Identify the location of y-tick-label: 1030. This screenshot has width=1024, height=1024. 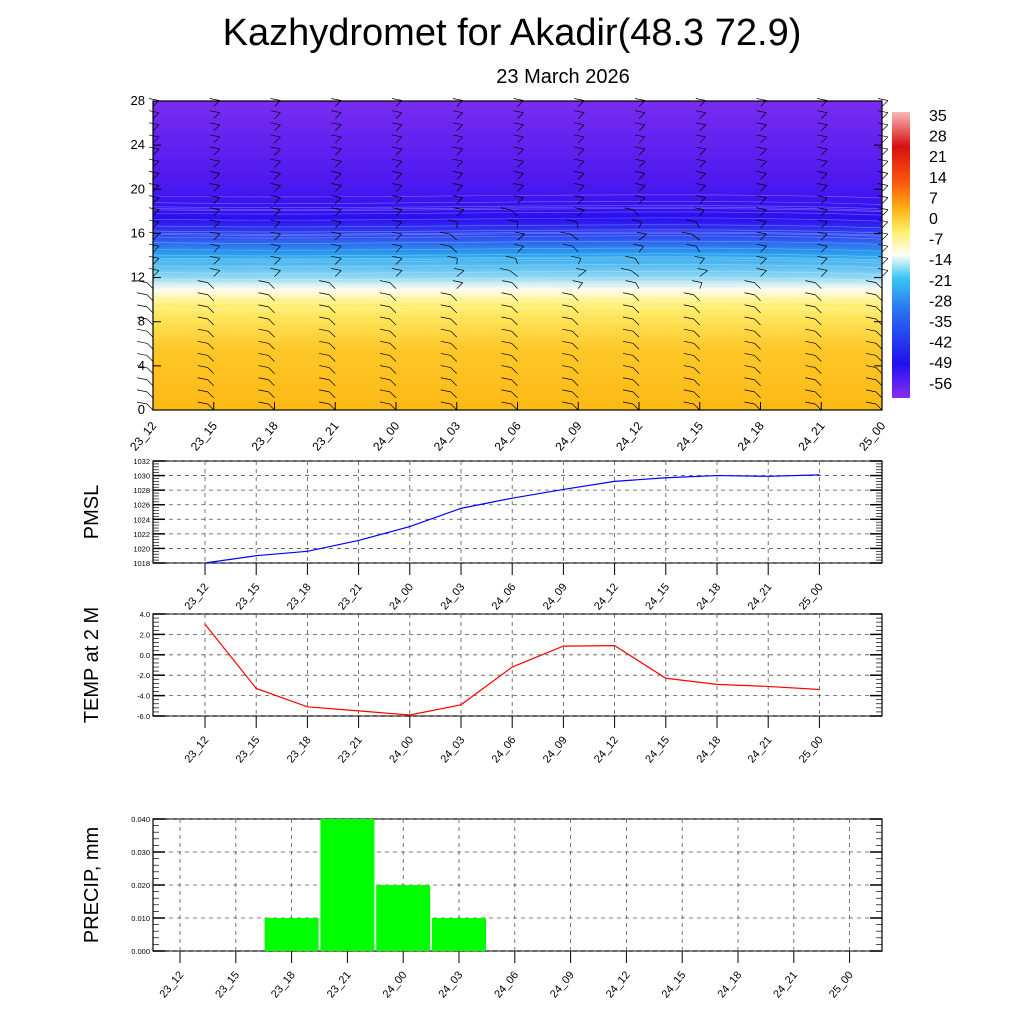
(141, 476).